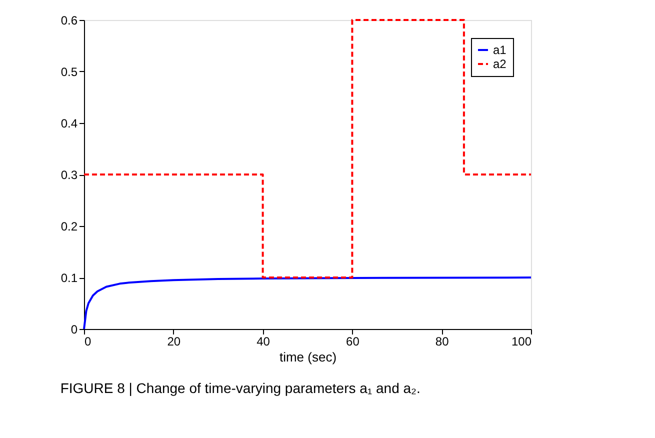 The width and height of the screenshot is (655, 438). Describe the element at coordinates (521, 341) in the screenshot. I see `x-tick-label: 100` at that location.